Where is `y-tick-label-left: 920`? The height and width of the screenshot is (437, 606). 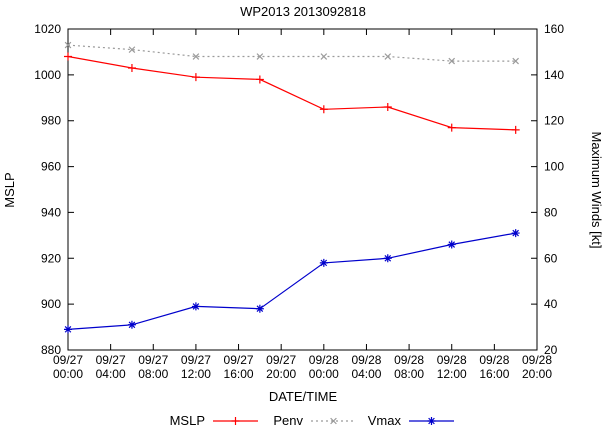 y-tick-label-left: 920 is located at coordinates (51, 258).